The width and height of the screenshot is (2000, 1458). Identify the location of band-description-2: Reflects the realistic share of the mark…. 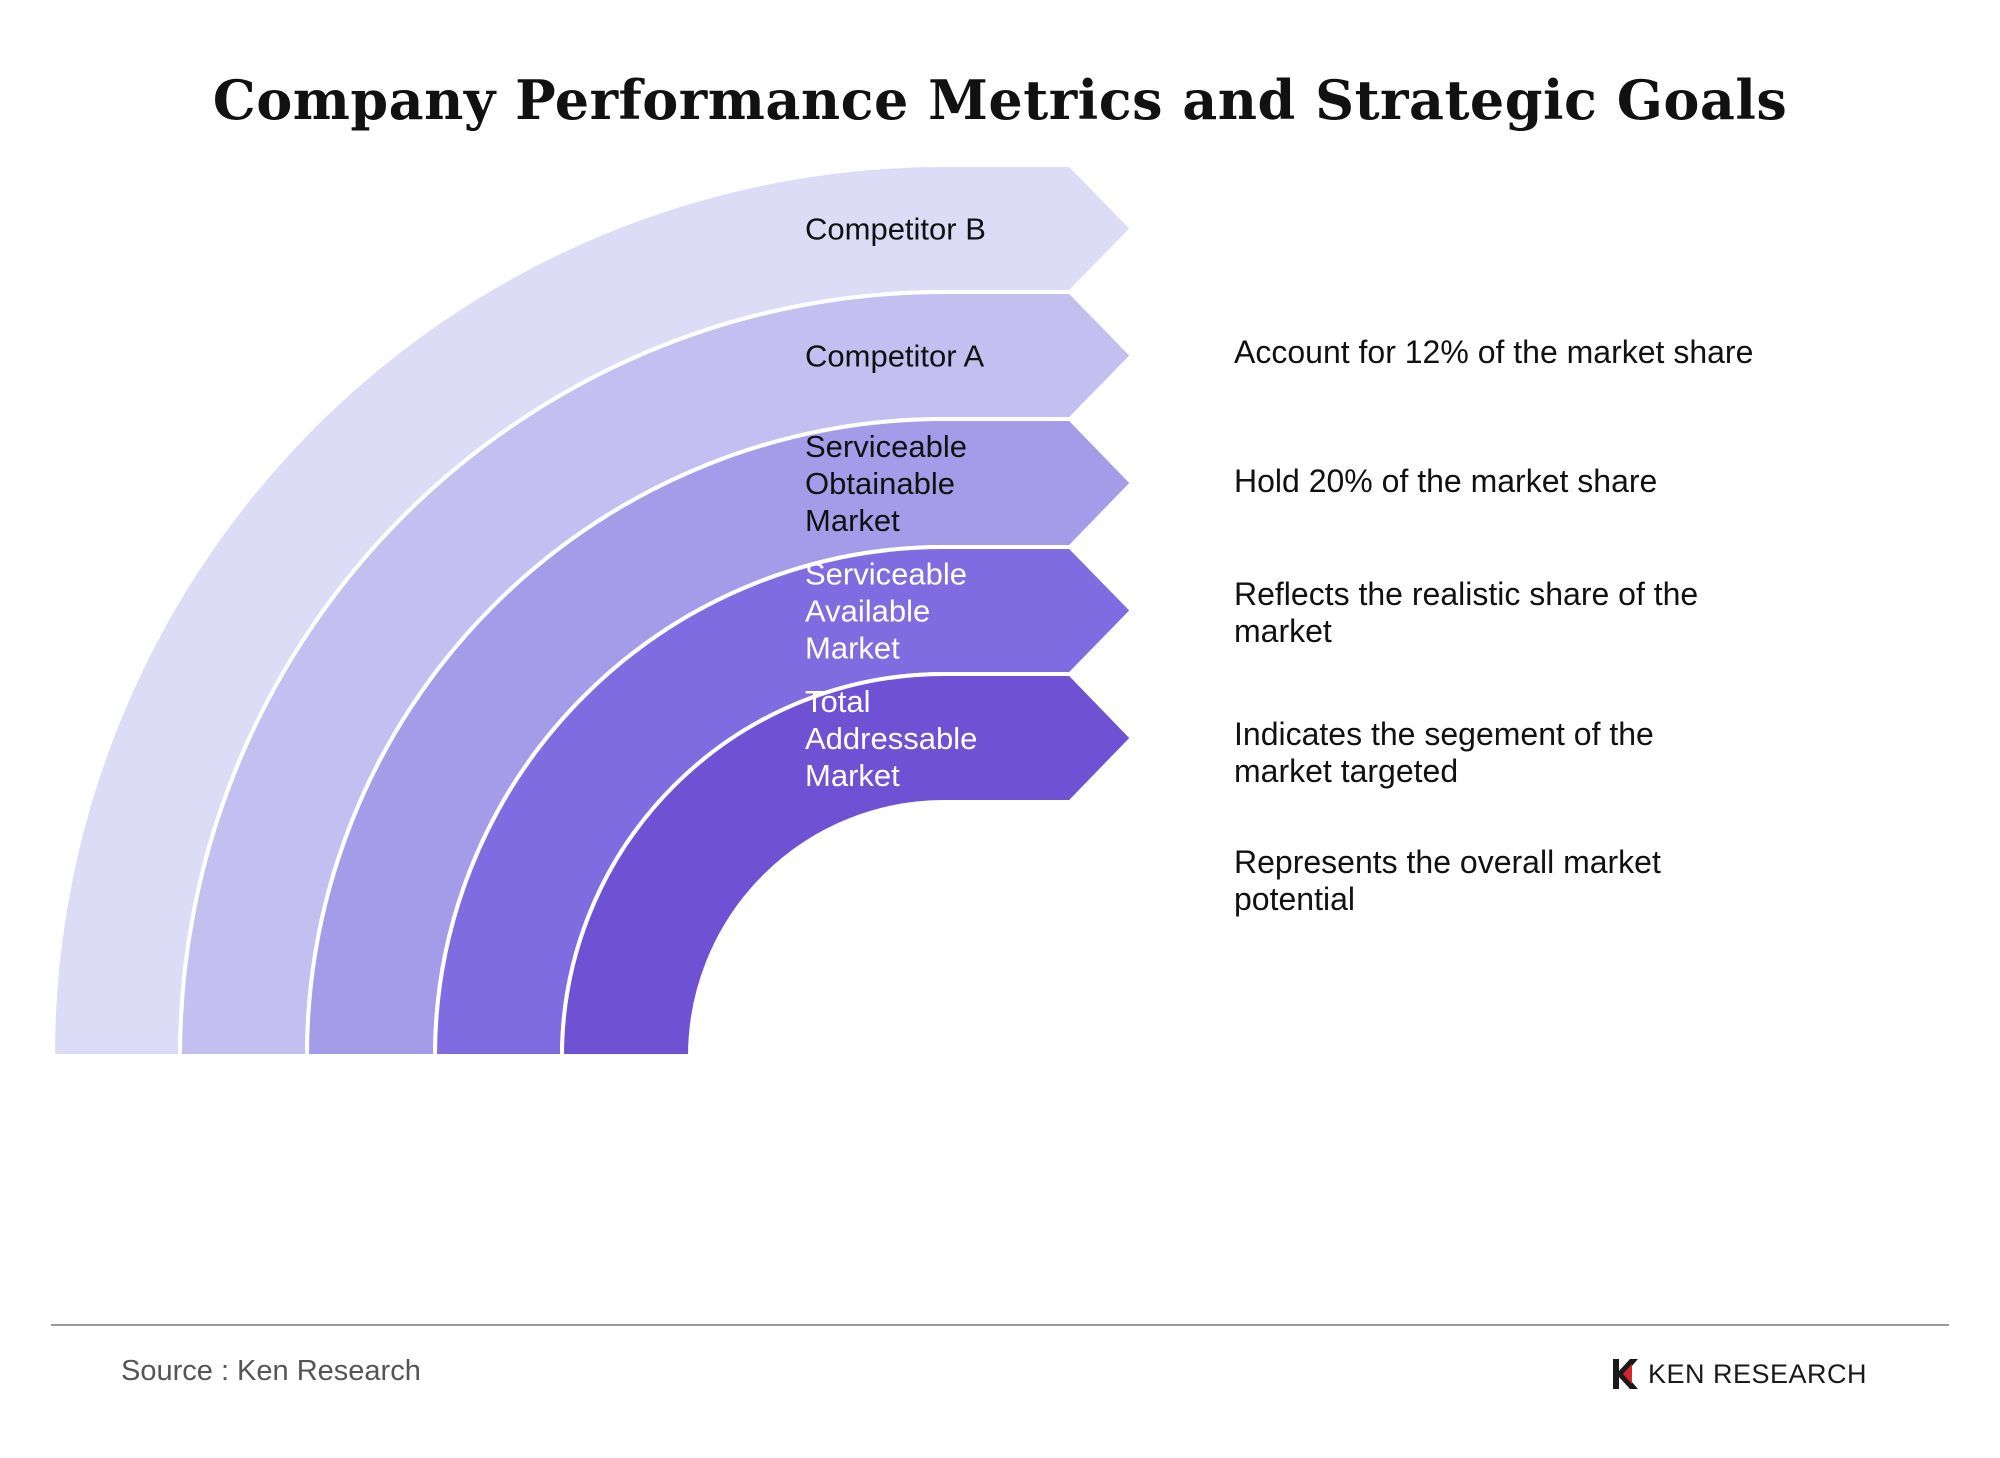
(1466, 612).